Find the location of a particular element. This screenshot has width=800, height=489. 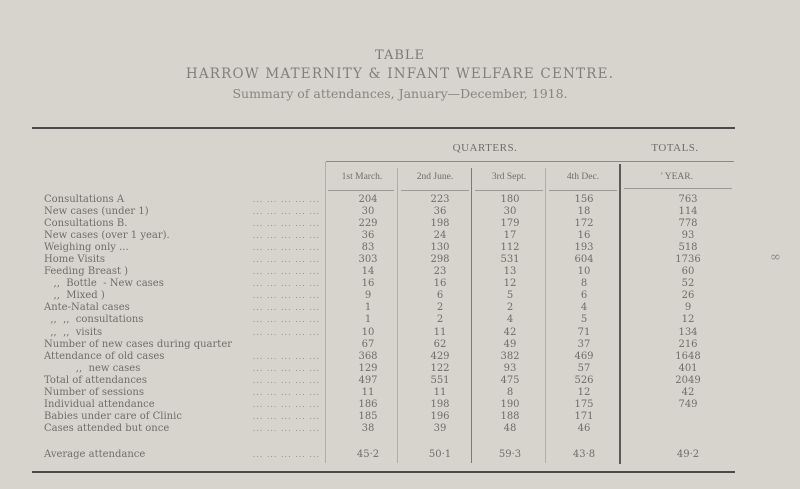

cell-q4: 469 is located at coordinates (584, 356).